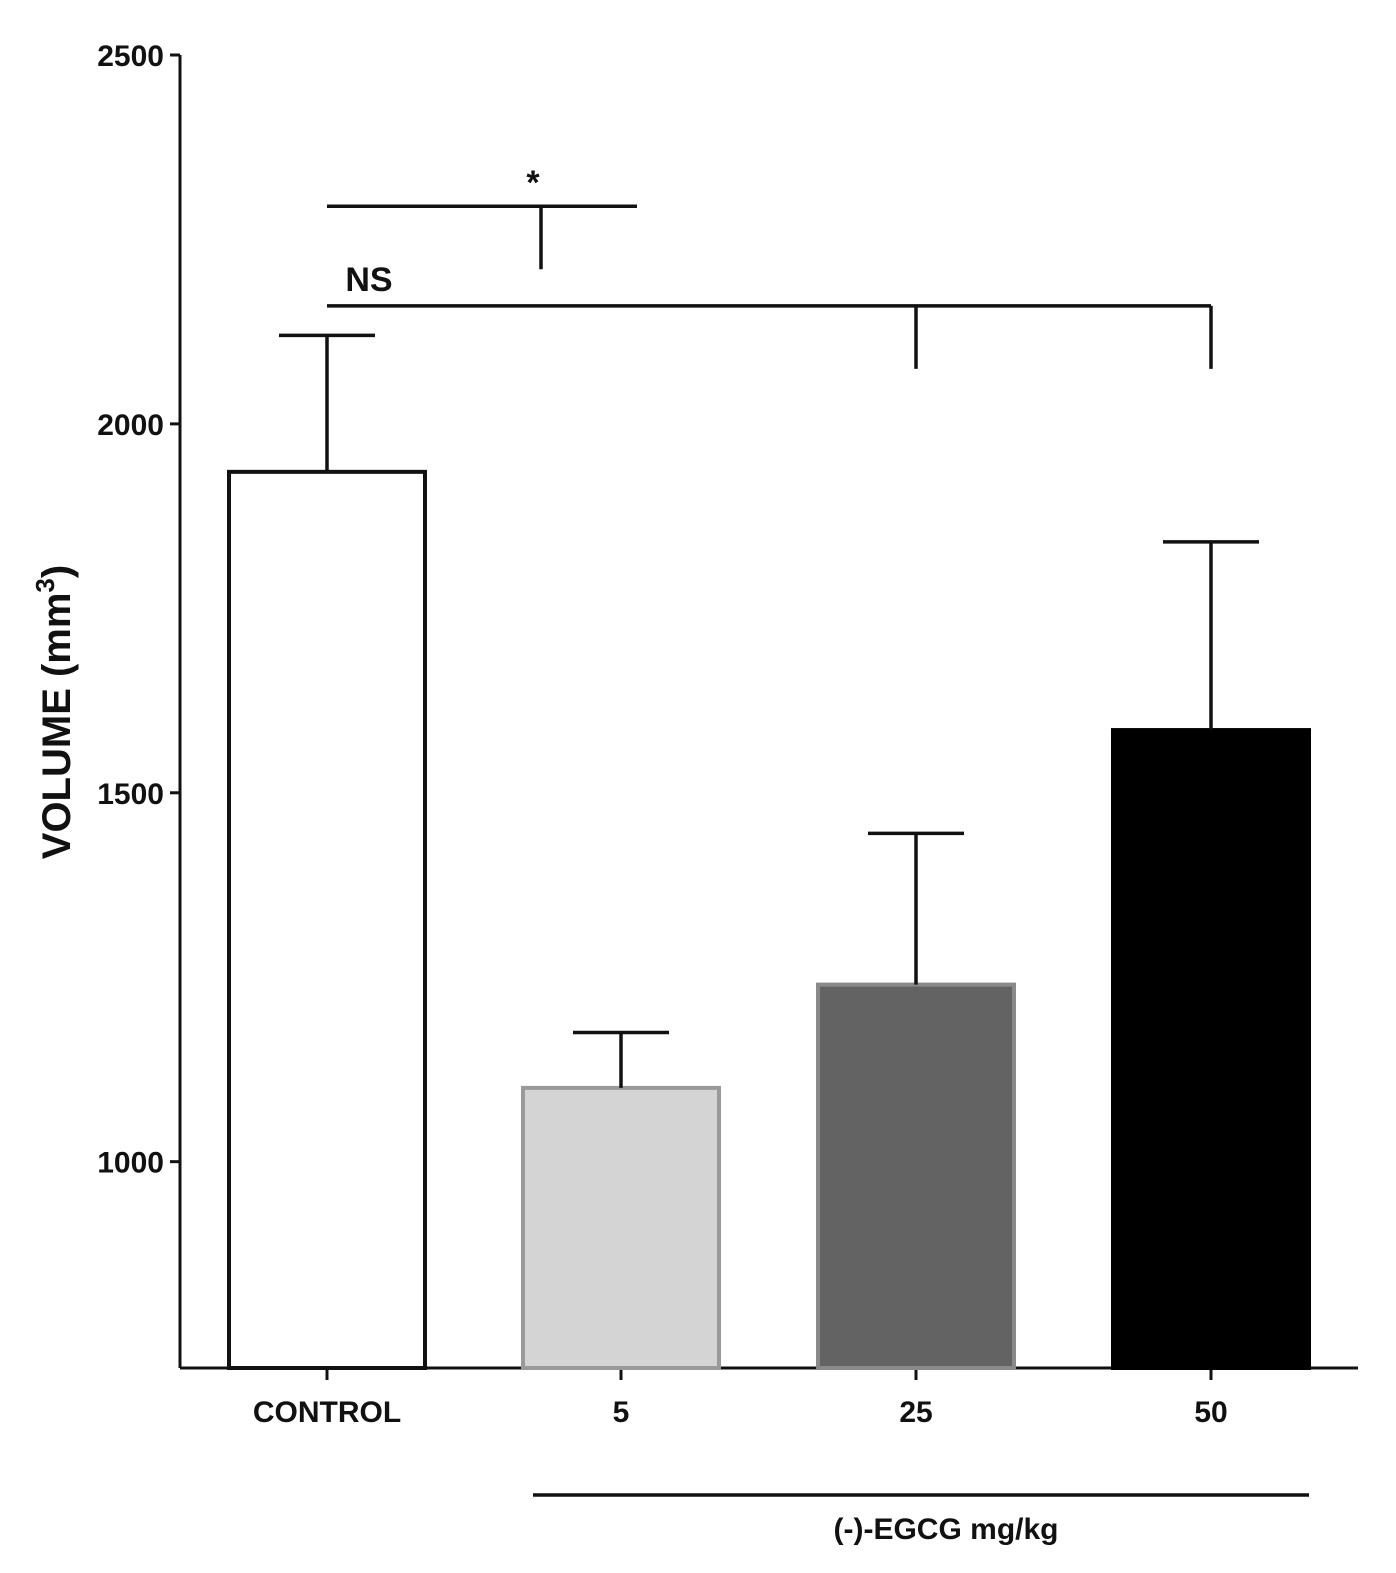 This screenshot has width=1396, height=1573. I want to click on y-tick-label: 2000, so click(130, 425).